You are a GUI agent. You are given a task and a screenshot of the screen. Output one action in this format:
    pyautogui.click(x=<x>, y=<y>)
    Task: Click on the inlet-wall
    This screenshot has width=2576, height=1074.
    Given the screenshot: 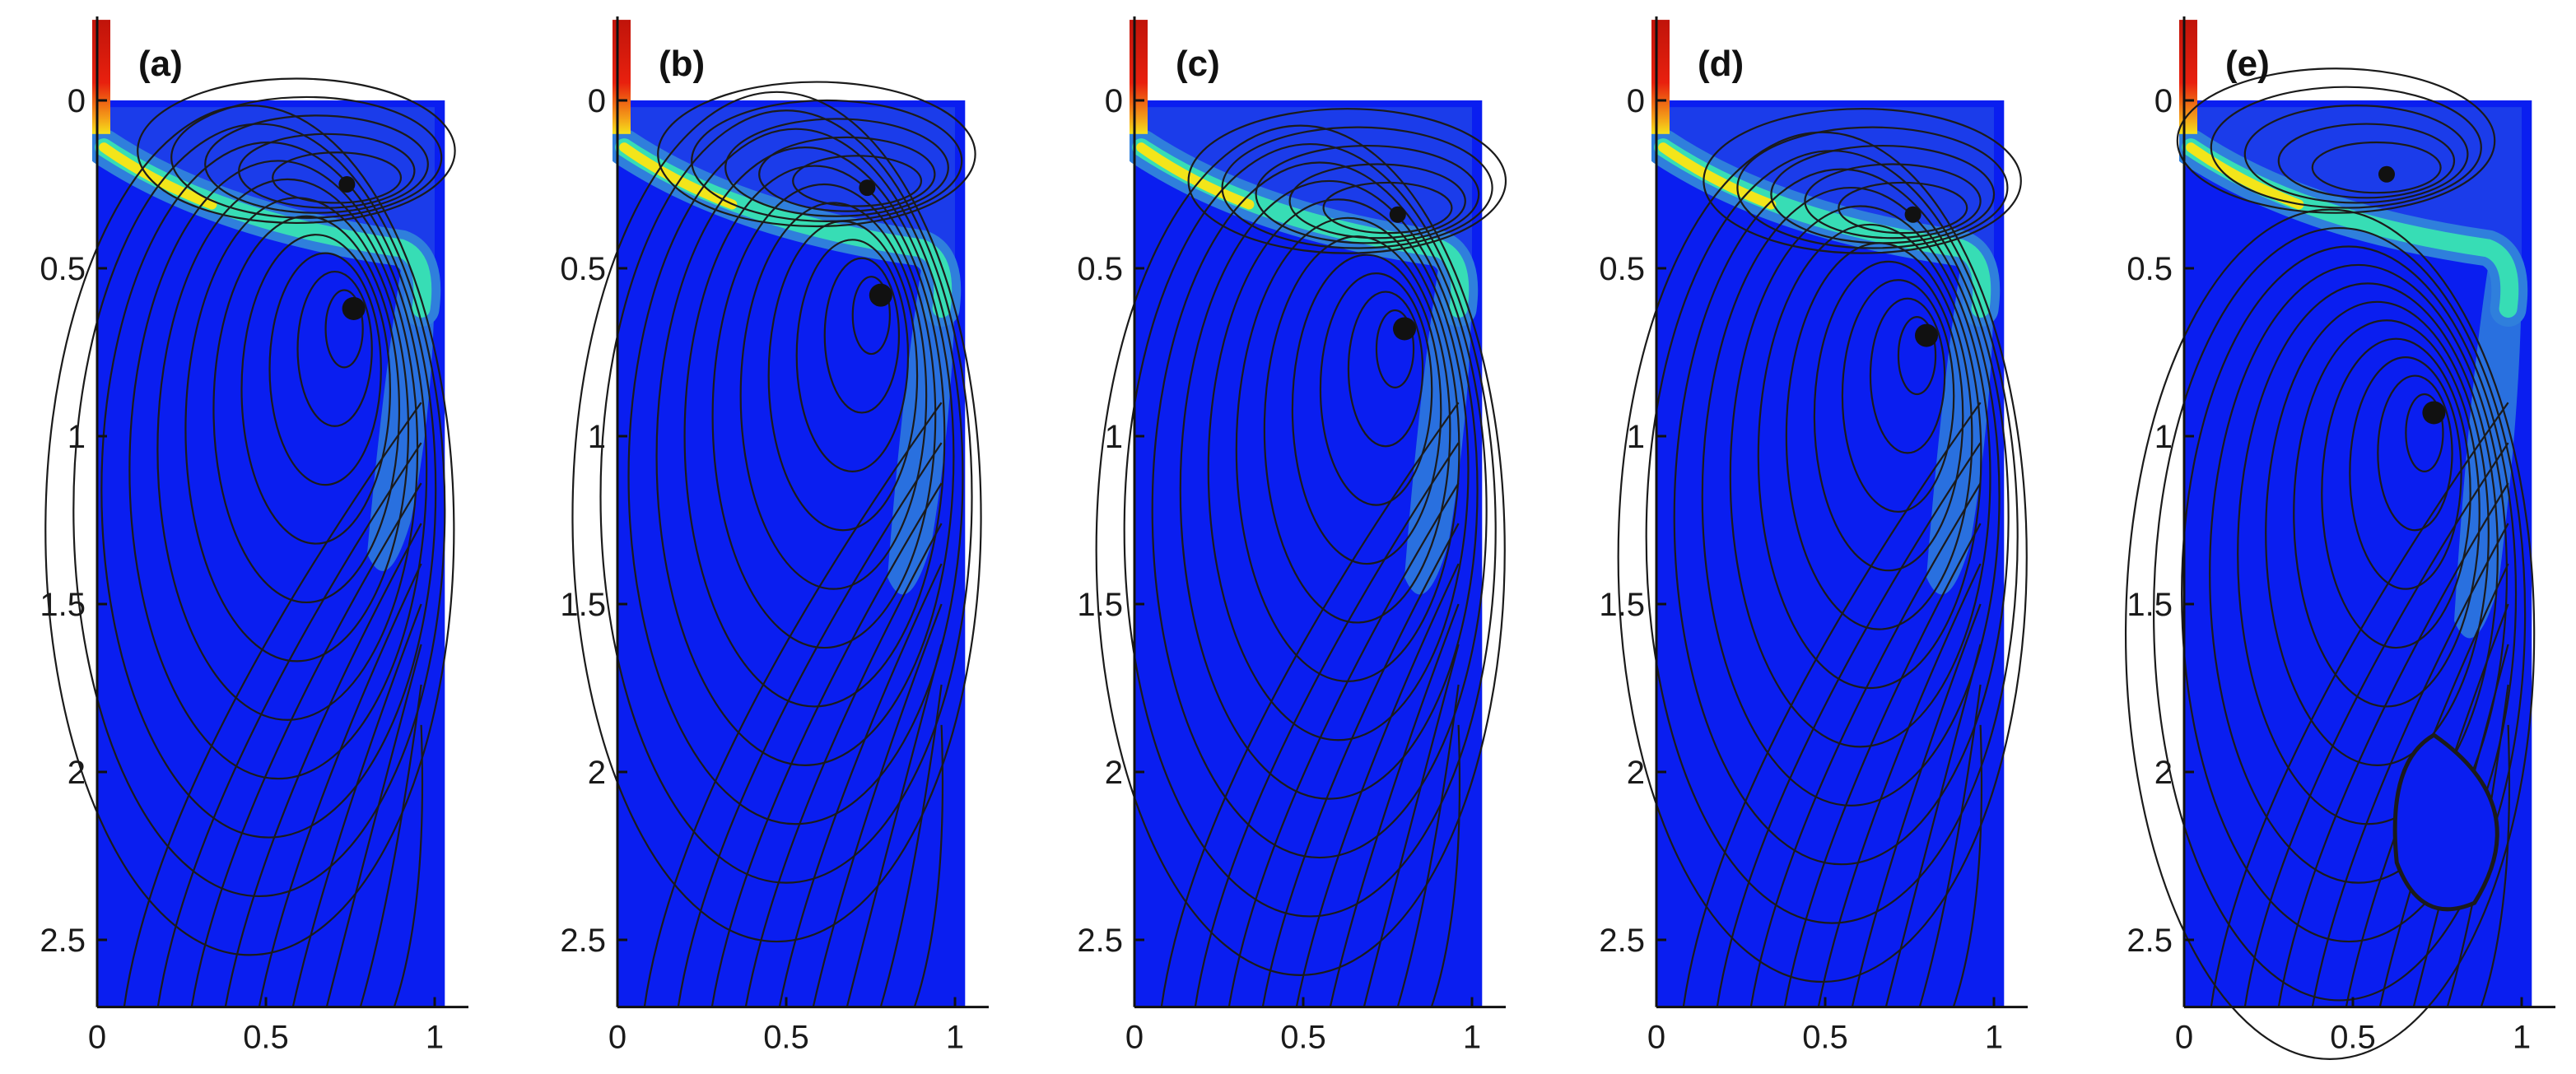 What is the action you would take?
    pyautogui.click(x=1126, y=99)
    